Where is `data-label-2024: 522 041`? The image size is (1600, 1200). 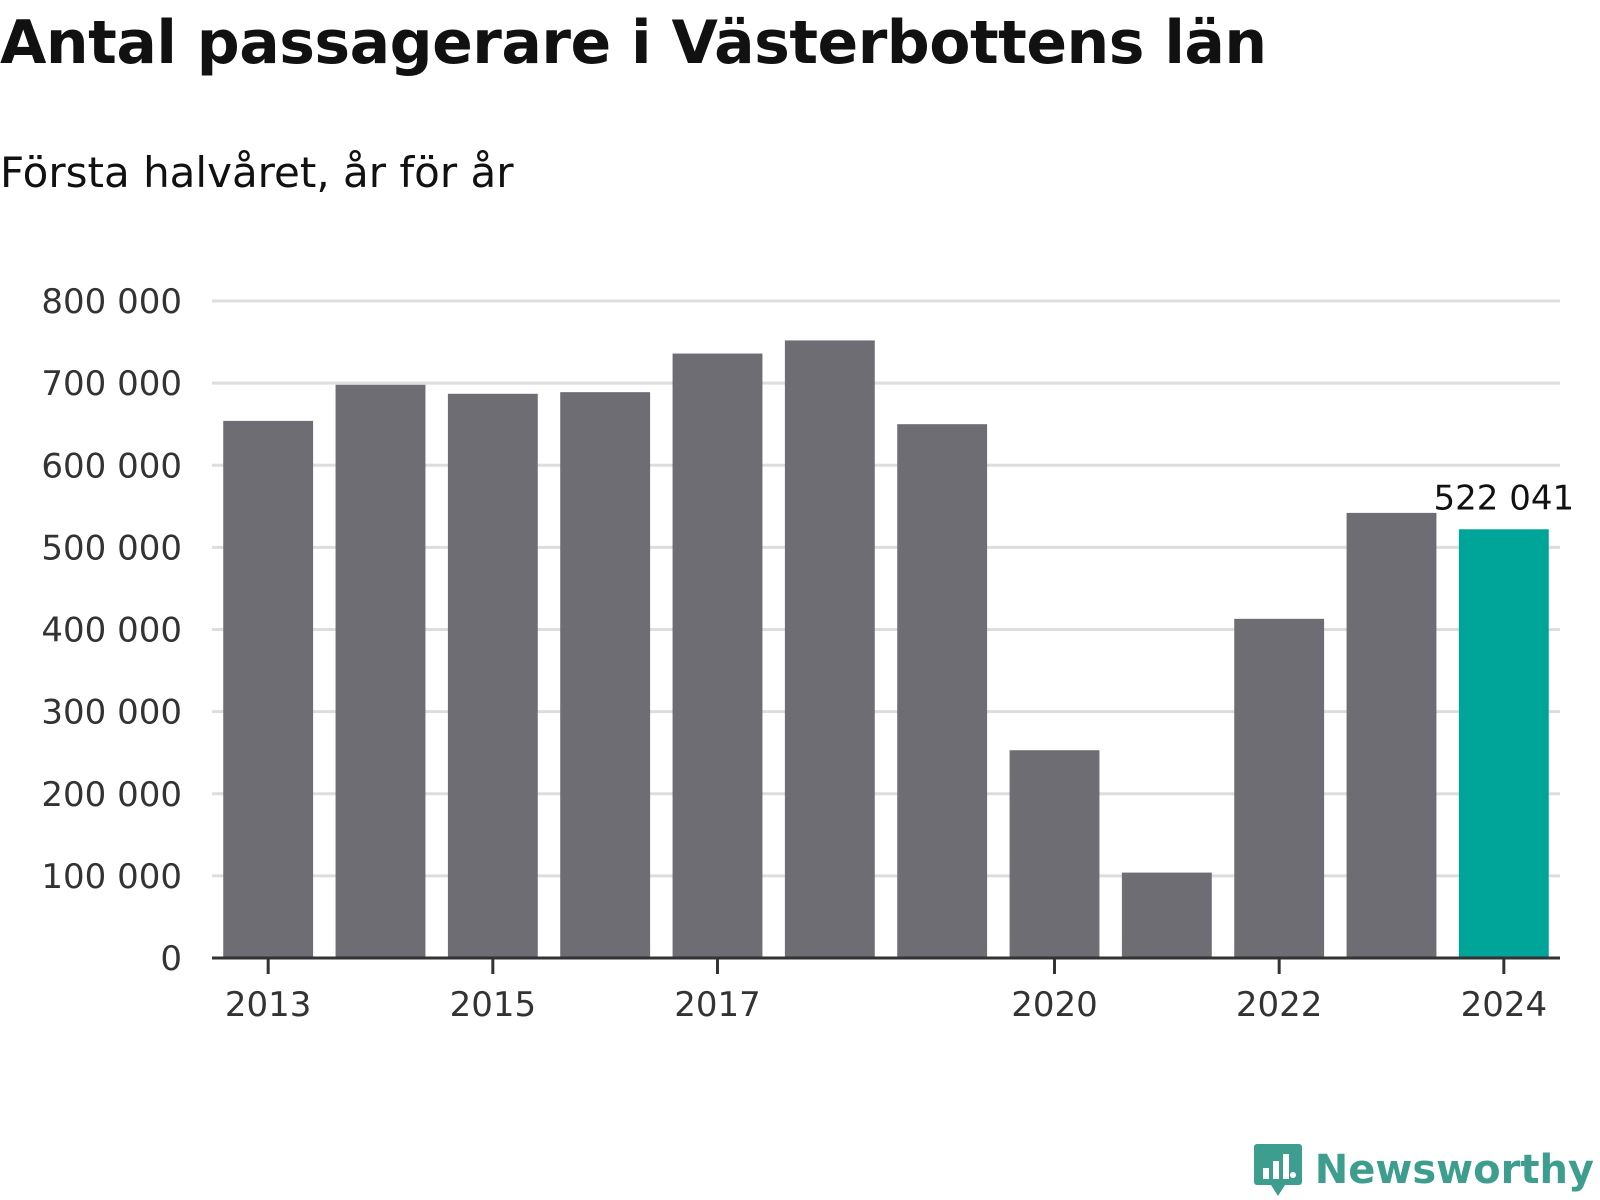 data-label-2024: 522 041 is located at coordinates (1504, 498).